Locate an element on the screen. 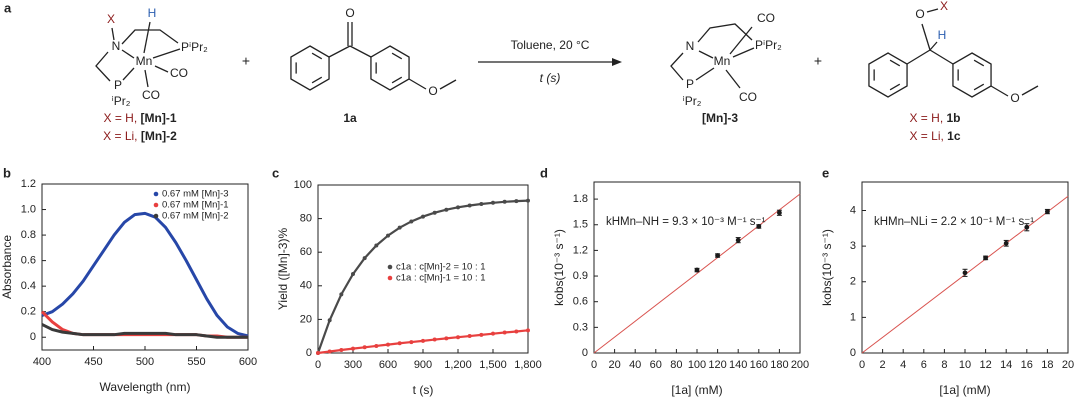 Image resolution: width=1080 pixels, height=403 pixels. x-tick-label: 500 is located at coordinates (145, 362).